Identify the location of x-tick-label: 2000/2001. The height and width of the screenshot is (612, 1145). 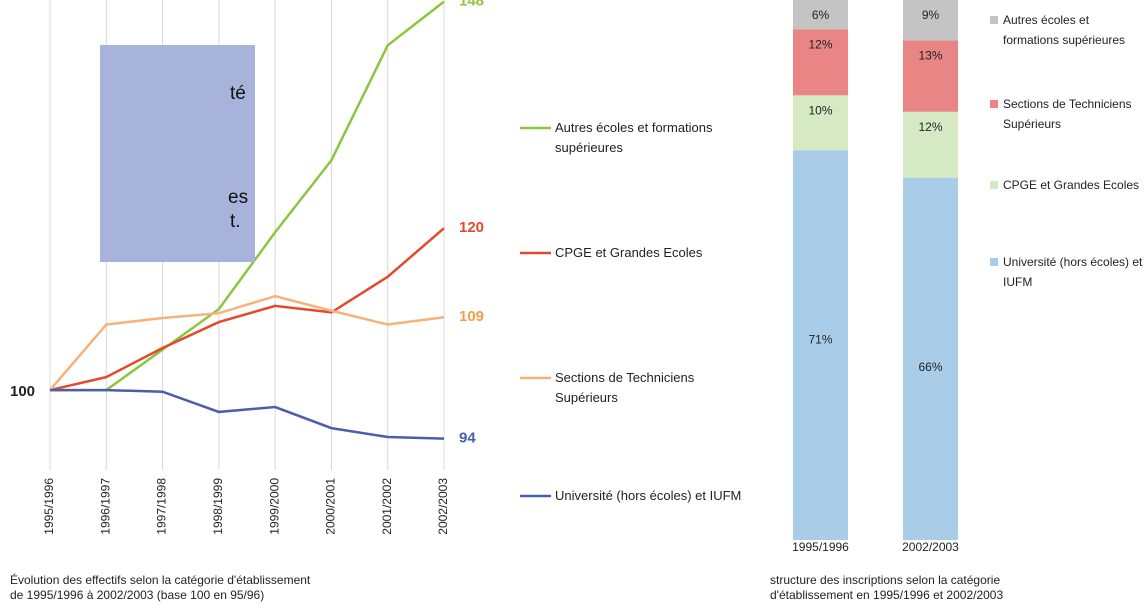
(331, 506).